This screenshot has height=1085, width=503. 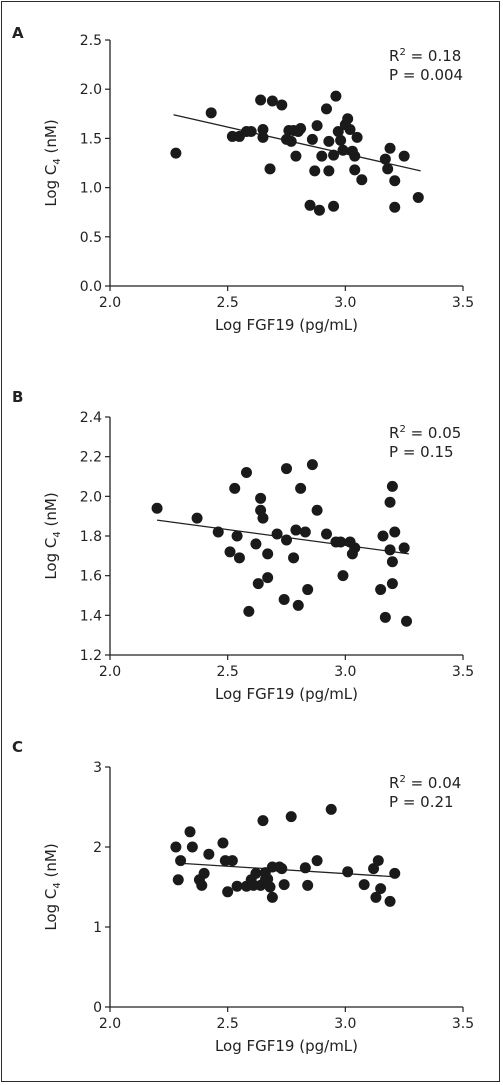 I want to click on y-tick-label: 3, so click(x=97, y=768).